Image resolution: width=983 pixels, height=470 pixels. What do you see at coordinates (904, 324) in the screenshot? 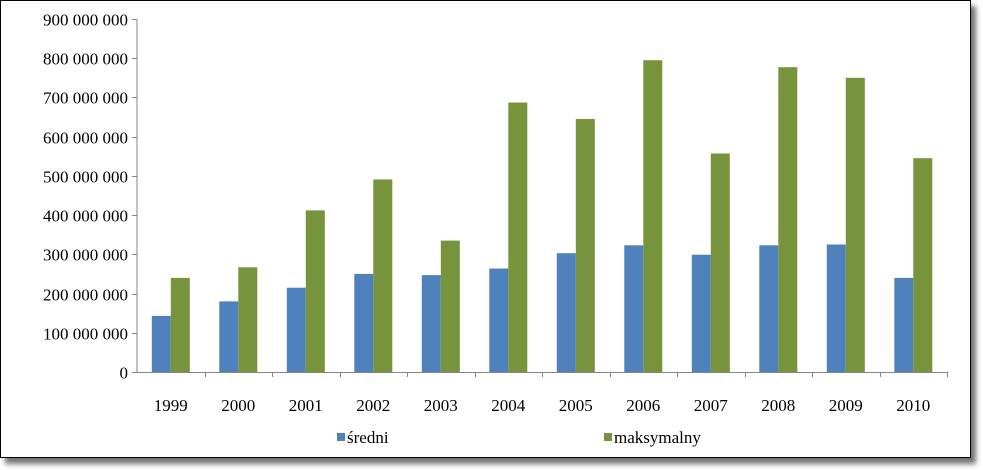
I see `bar-sredni-2010` at bounding box center [904, 324].